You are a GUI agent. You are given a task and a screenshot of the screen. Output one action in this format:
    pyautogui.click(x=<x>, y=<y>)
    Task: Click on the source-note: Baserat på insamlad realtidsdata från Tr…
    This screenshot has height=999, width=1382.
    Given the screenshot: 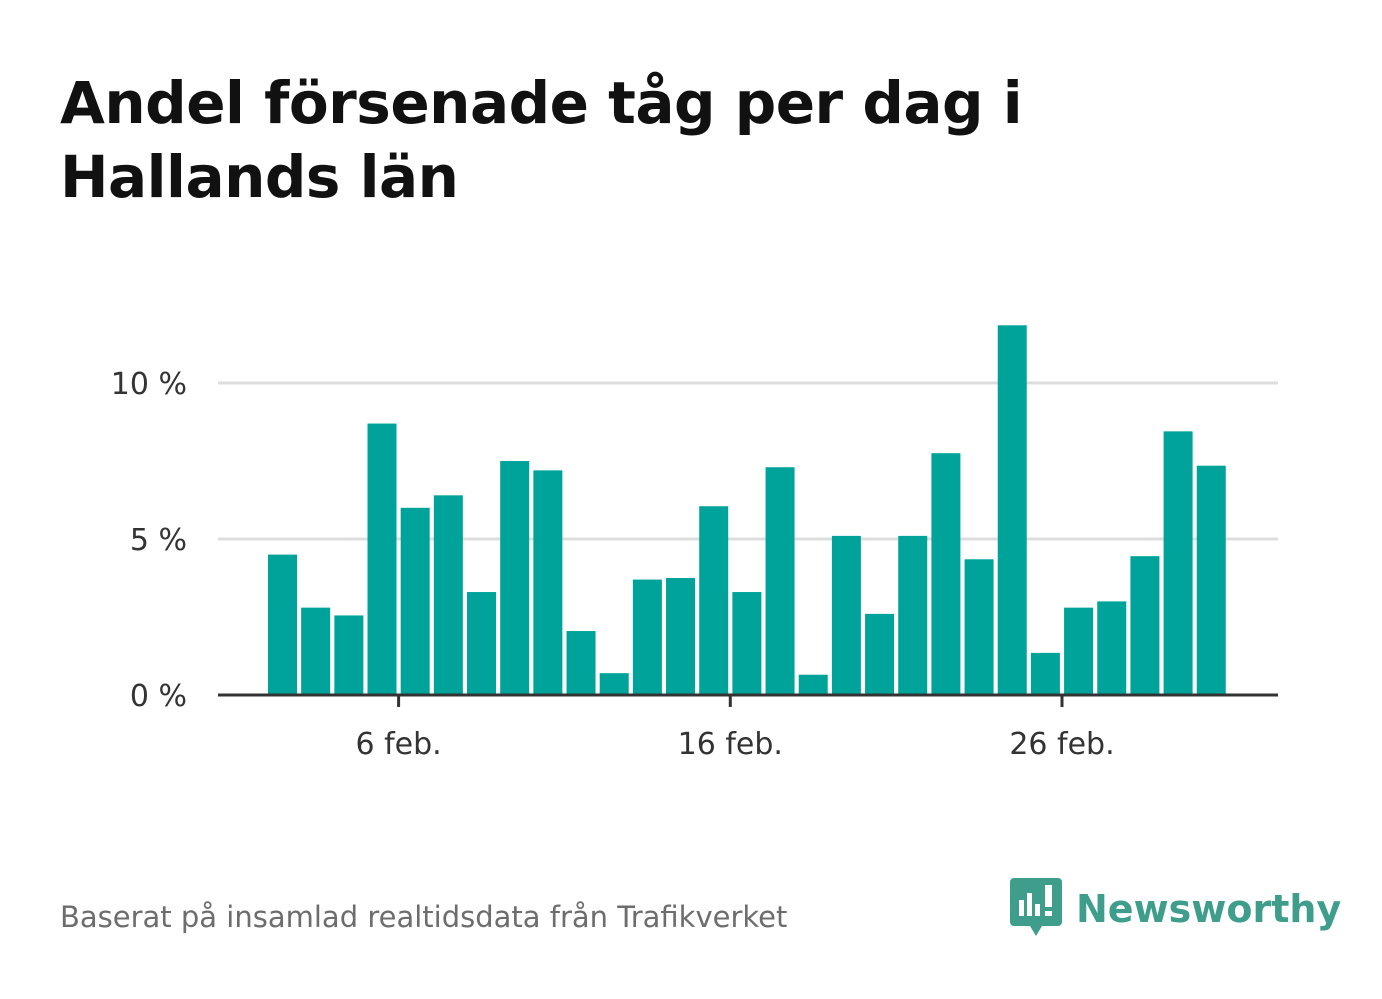 What is the action you would take?
    pyautogui.click(x=424, y=917)
    